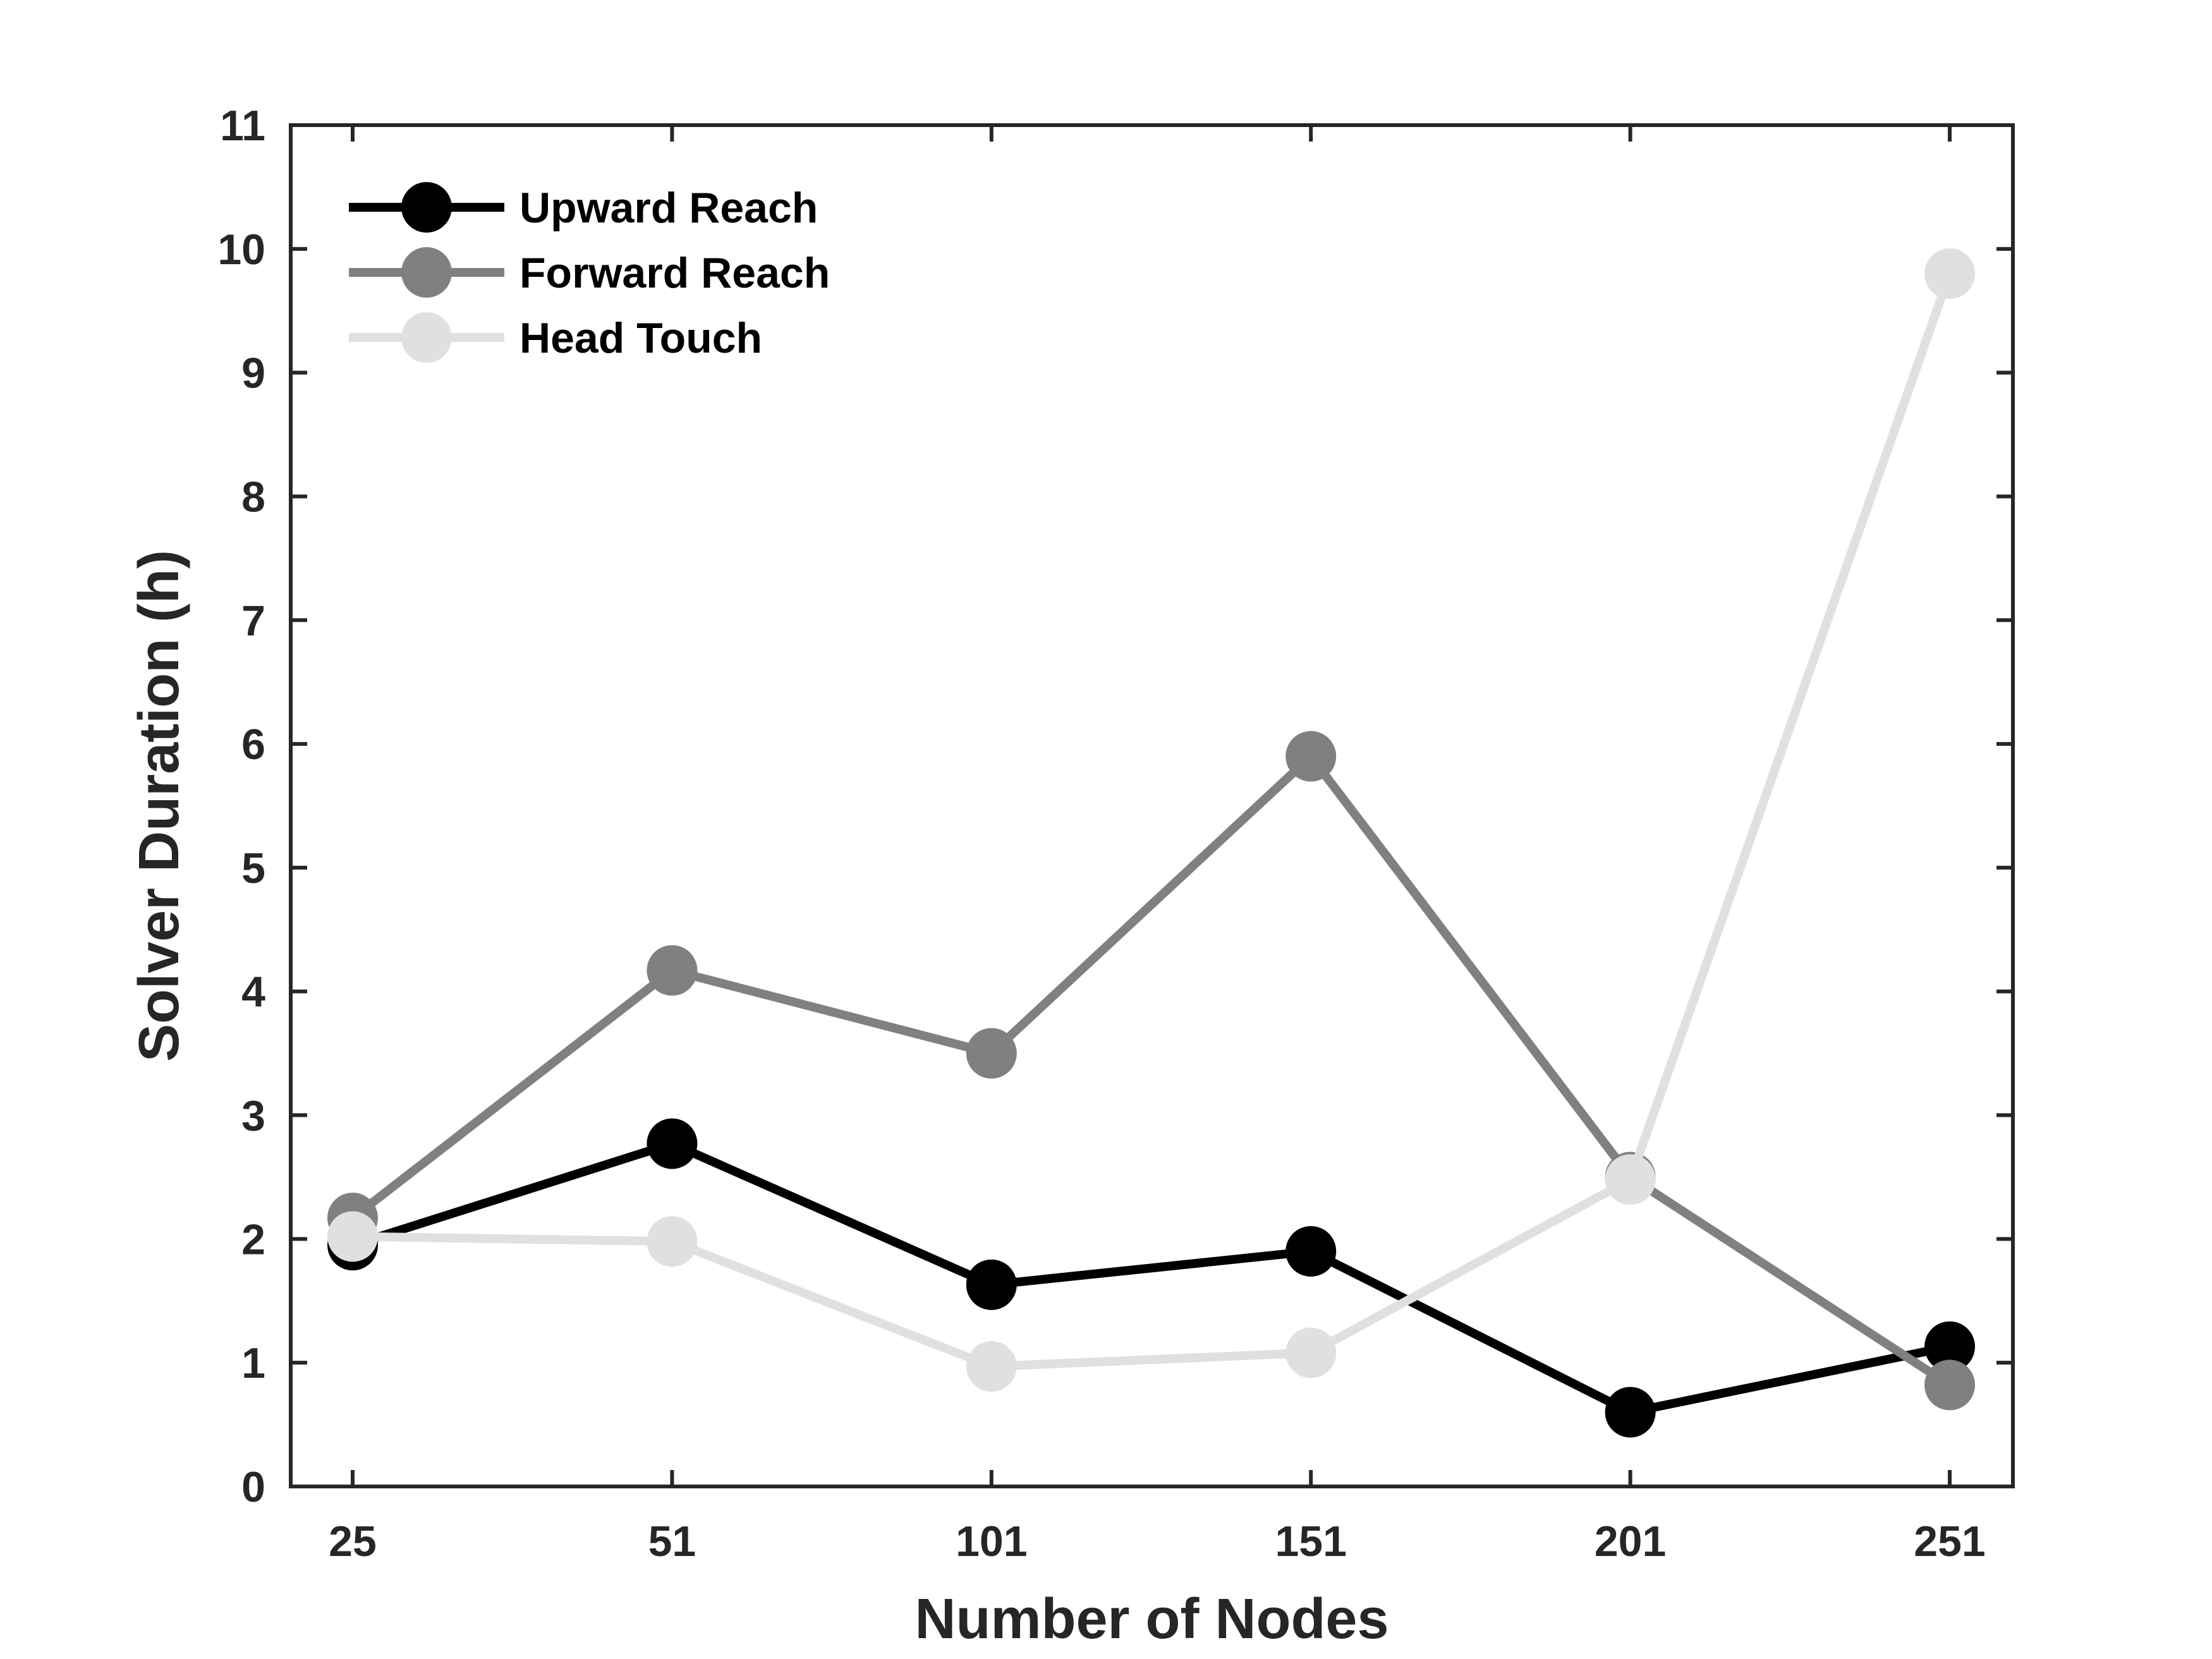 The height and width of the screenshot is (1659, 2212). Describe the element at coordinates (1152, 1619) in the screenshot. I see `x-axis-title: Number of Nodes` at that location.